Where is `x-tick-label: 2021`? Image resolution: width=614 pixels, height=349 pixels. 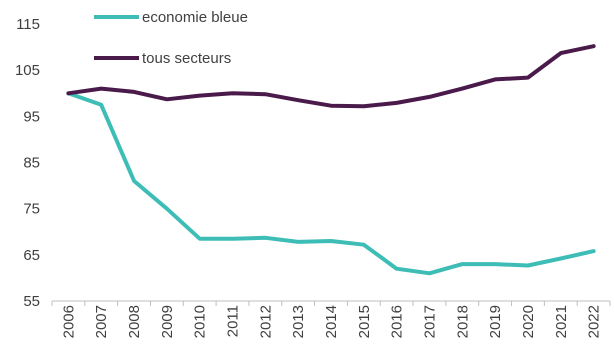 x-tick-label: 2021 is located at coordinates (561, 321).